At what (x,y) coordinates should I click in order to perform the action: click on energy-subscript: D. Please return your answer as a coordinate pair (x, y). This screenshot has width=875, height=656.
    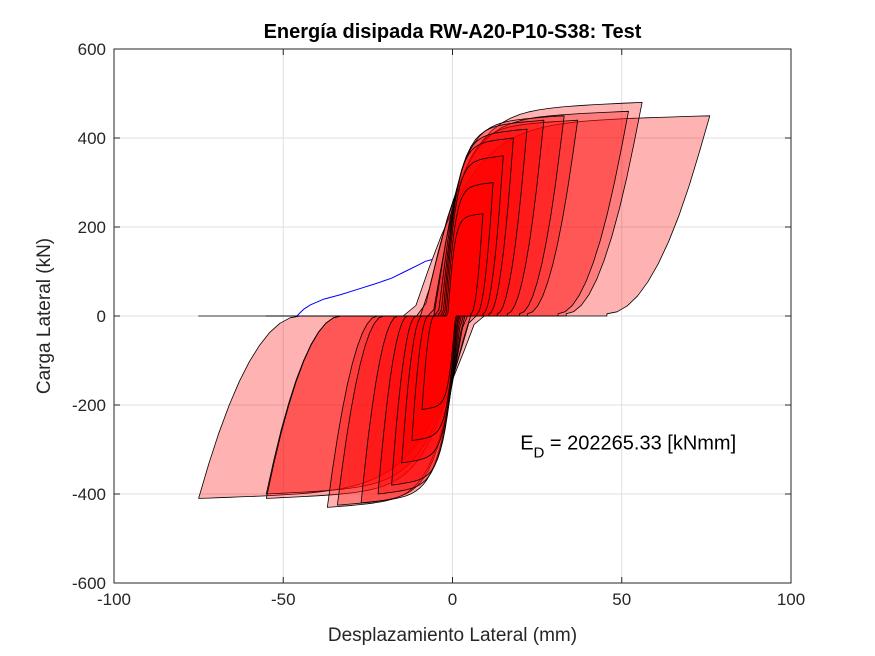
    Looking at the image, I should click on (539, 453).